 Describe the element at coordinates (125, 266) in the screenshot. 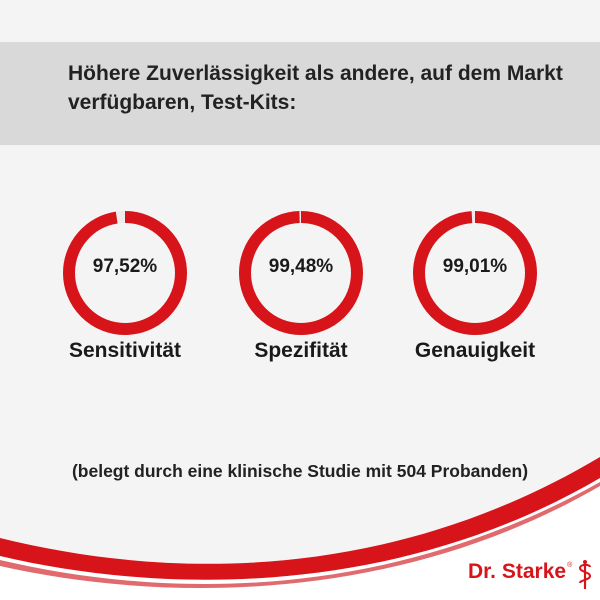

I see `gauge-value-label: 97,52%` at that location.